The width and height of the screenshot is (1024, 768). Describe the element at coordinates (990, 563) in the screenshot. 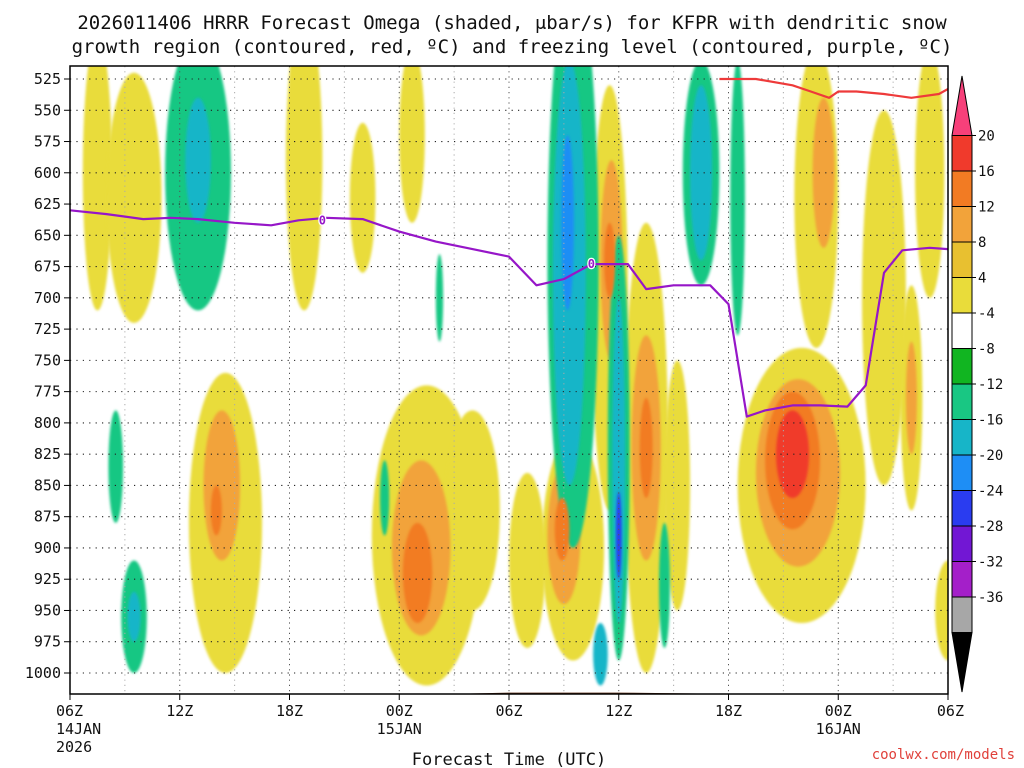

I see `colorbar-label: -32` at that location.